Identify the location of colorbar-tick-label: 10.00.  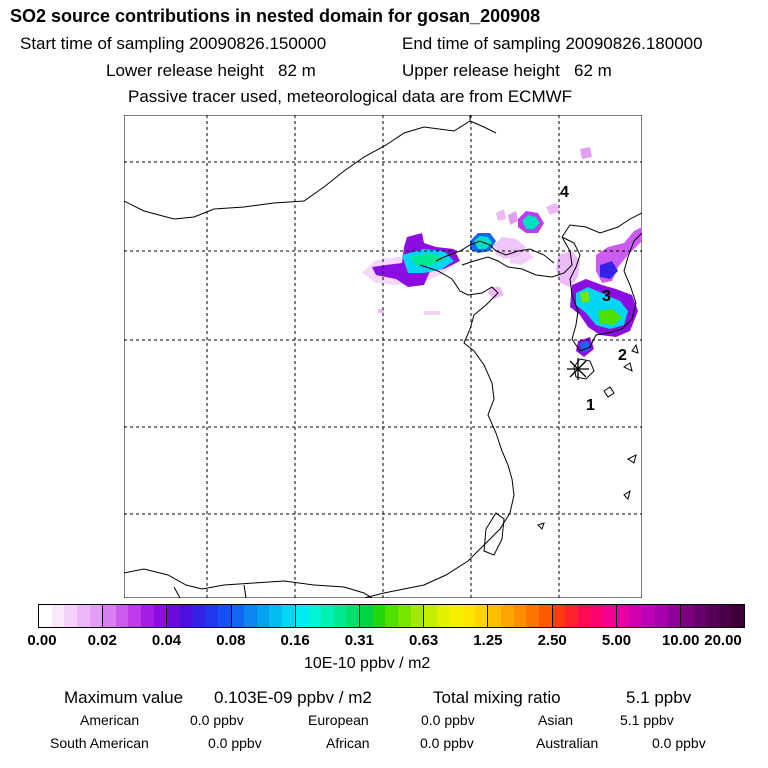
(680, 640).